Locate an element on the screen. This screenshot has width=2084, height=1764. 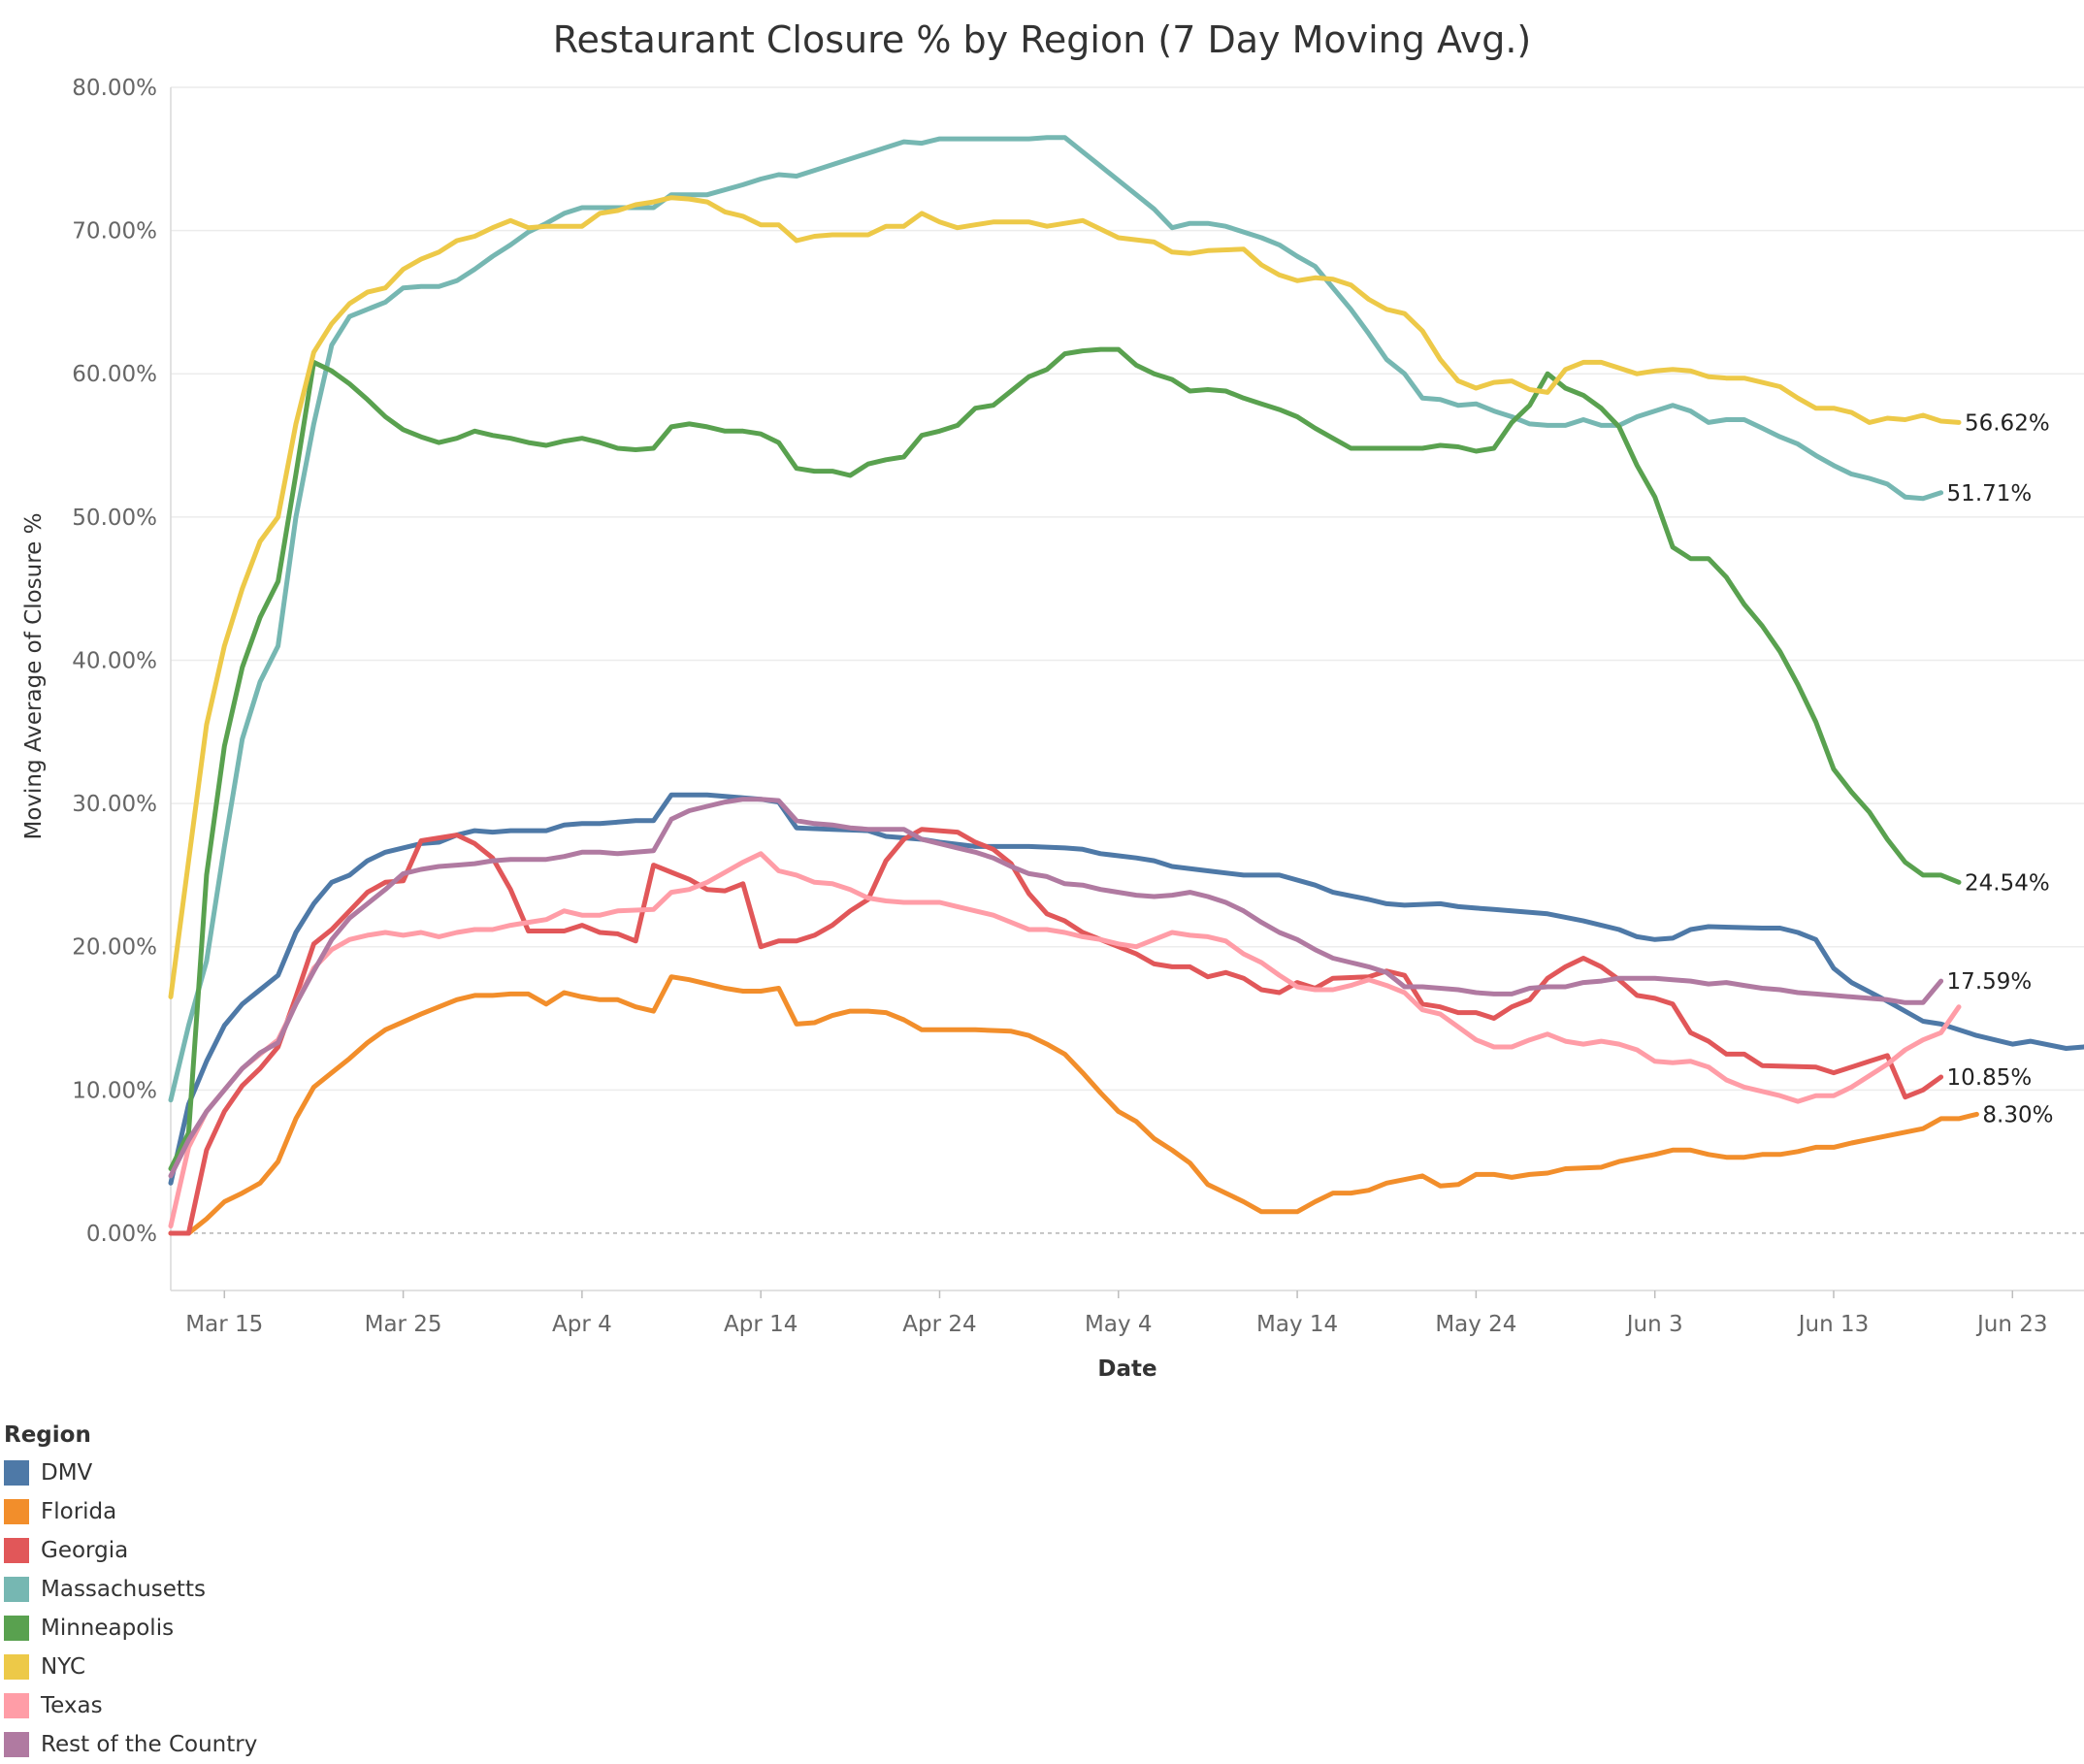
x-tick-label: Apr 4 is located at coordinates (582, 1324).